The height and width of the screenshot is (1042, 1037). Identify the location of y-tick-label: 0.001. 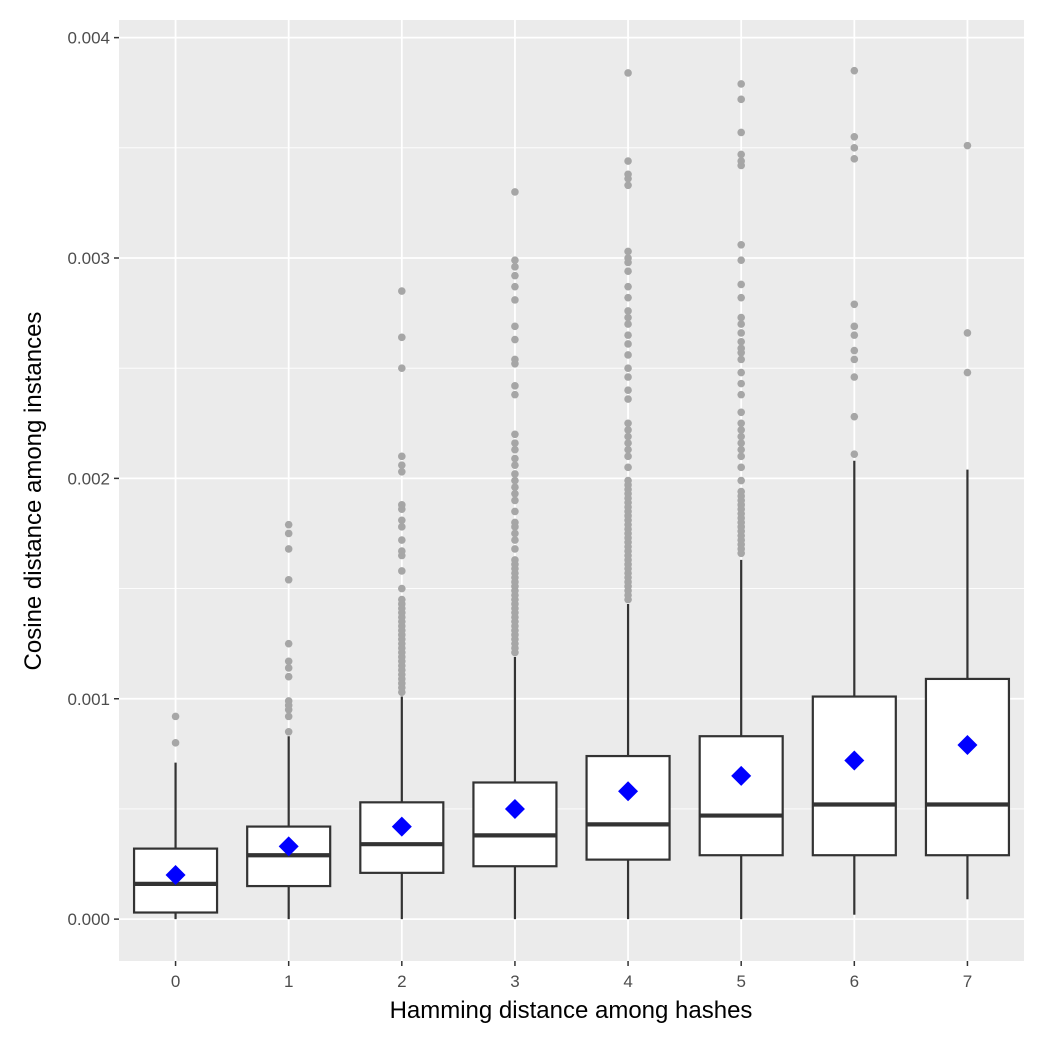
(88, 699).